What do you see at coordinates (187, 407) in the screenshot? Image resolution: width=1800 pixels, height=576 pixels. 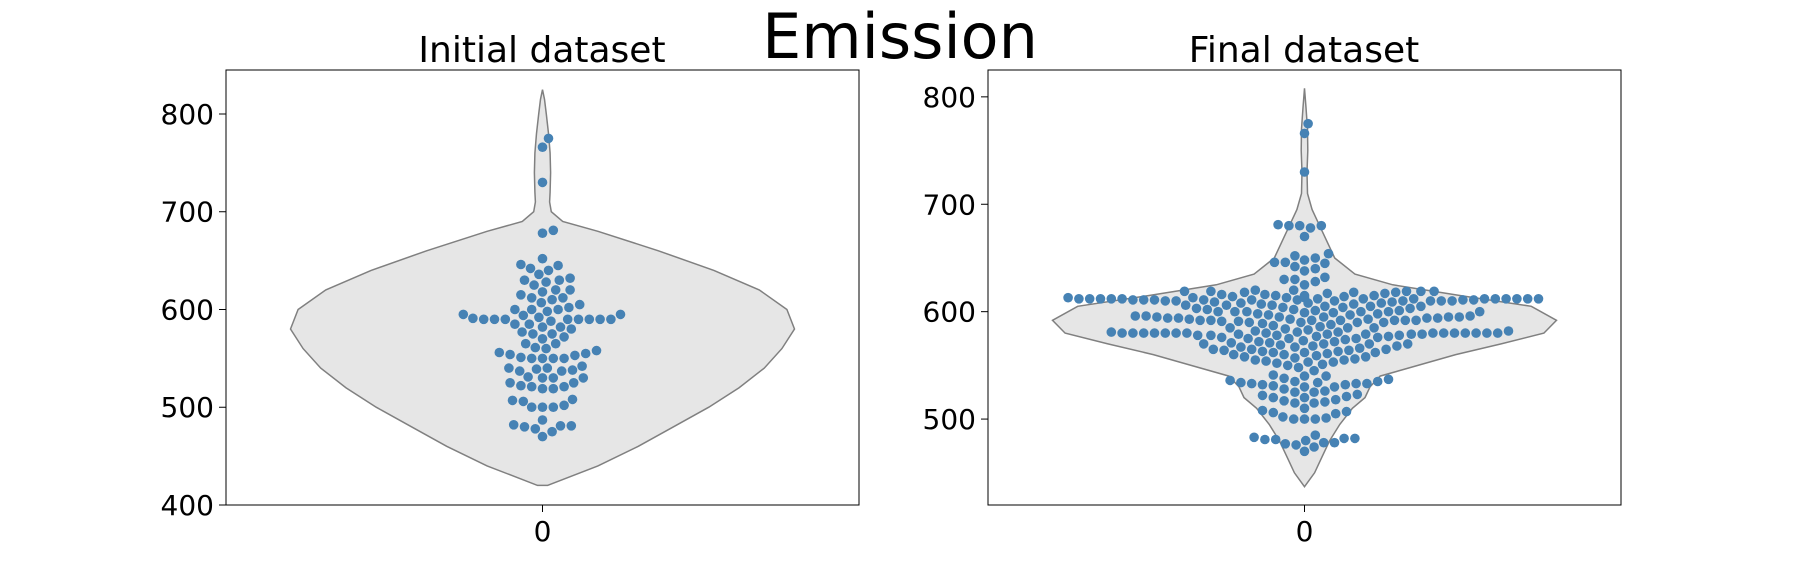 I see `y-tick-label: 500` at bounding box center [187, 407].